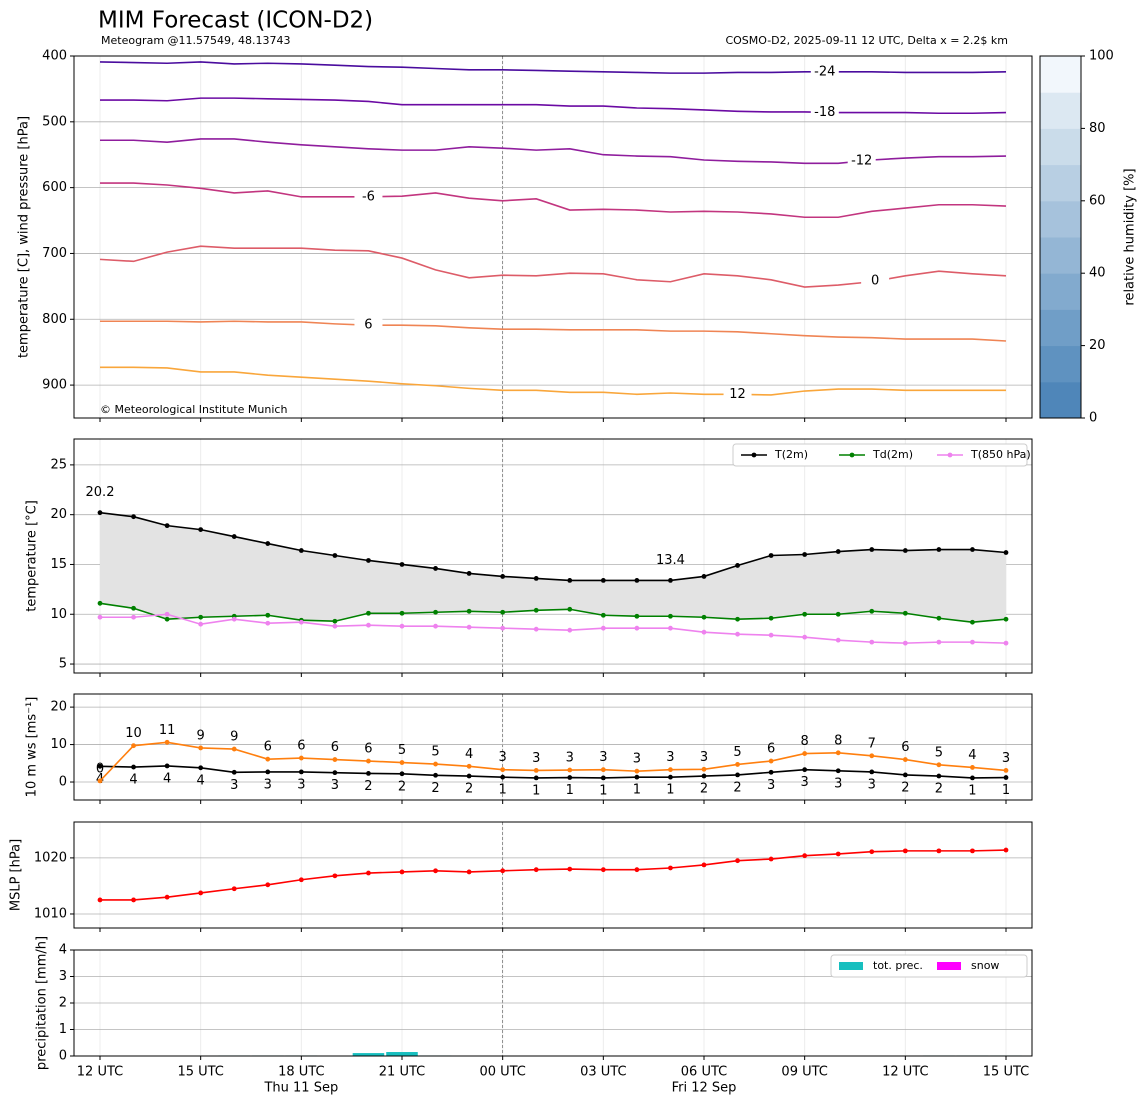 This screenshot has height=1105, width=1148. What do you see at coordinates (929, 966) in the screenshot?
I see `legend-box` at bounding box center [929, 966].